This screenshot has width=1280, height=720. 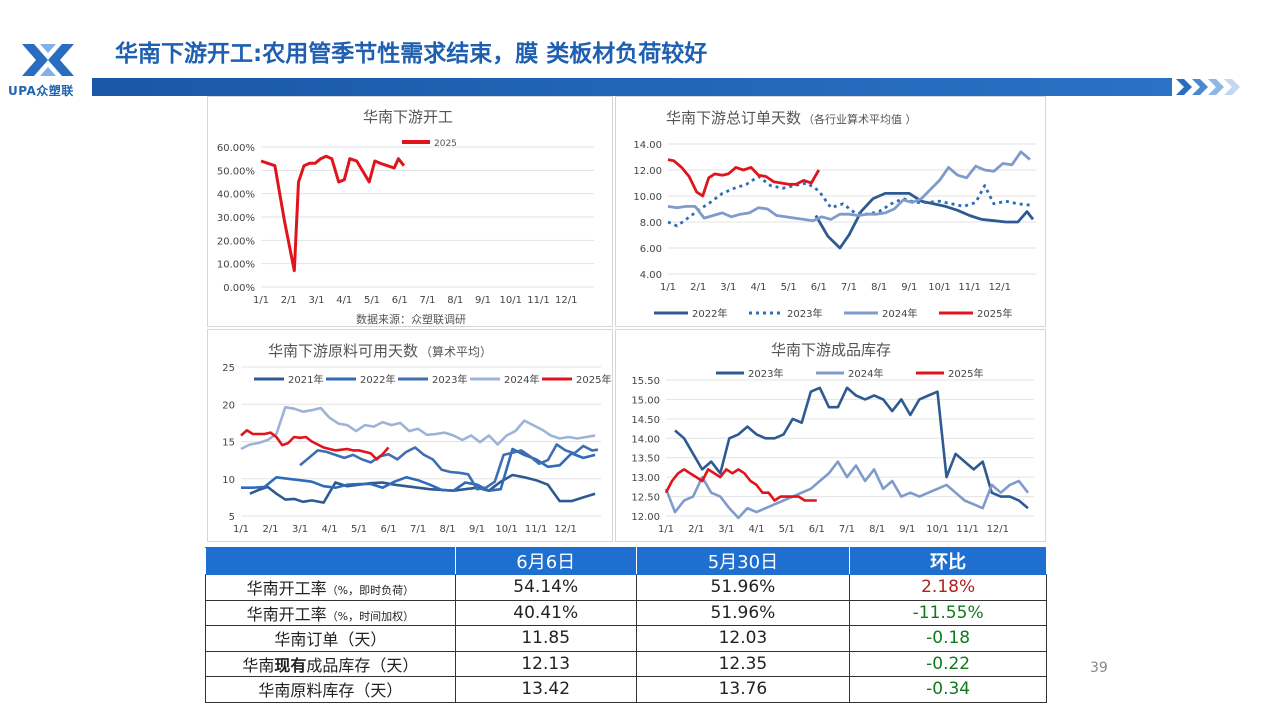 What do you see at coordinates (305, 379) in the screenshot?
I see `legend-label: 2021年` at bounding box center [305, 379].